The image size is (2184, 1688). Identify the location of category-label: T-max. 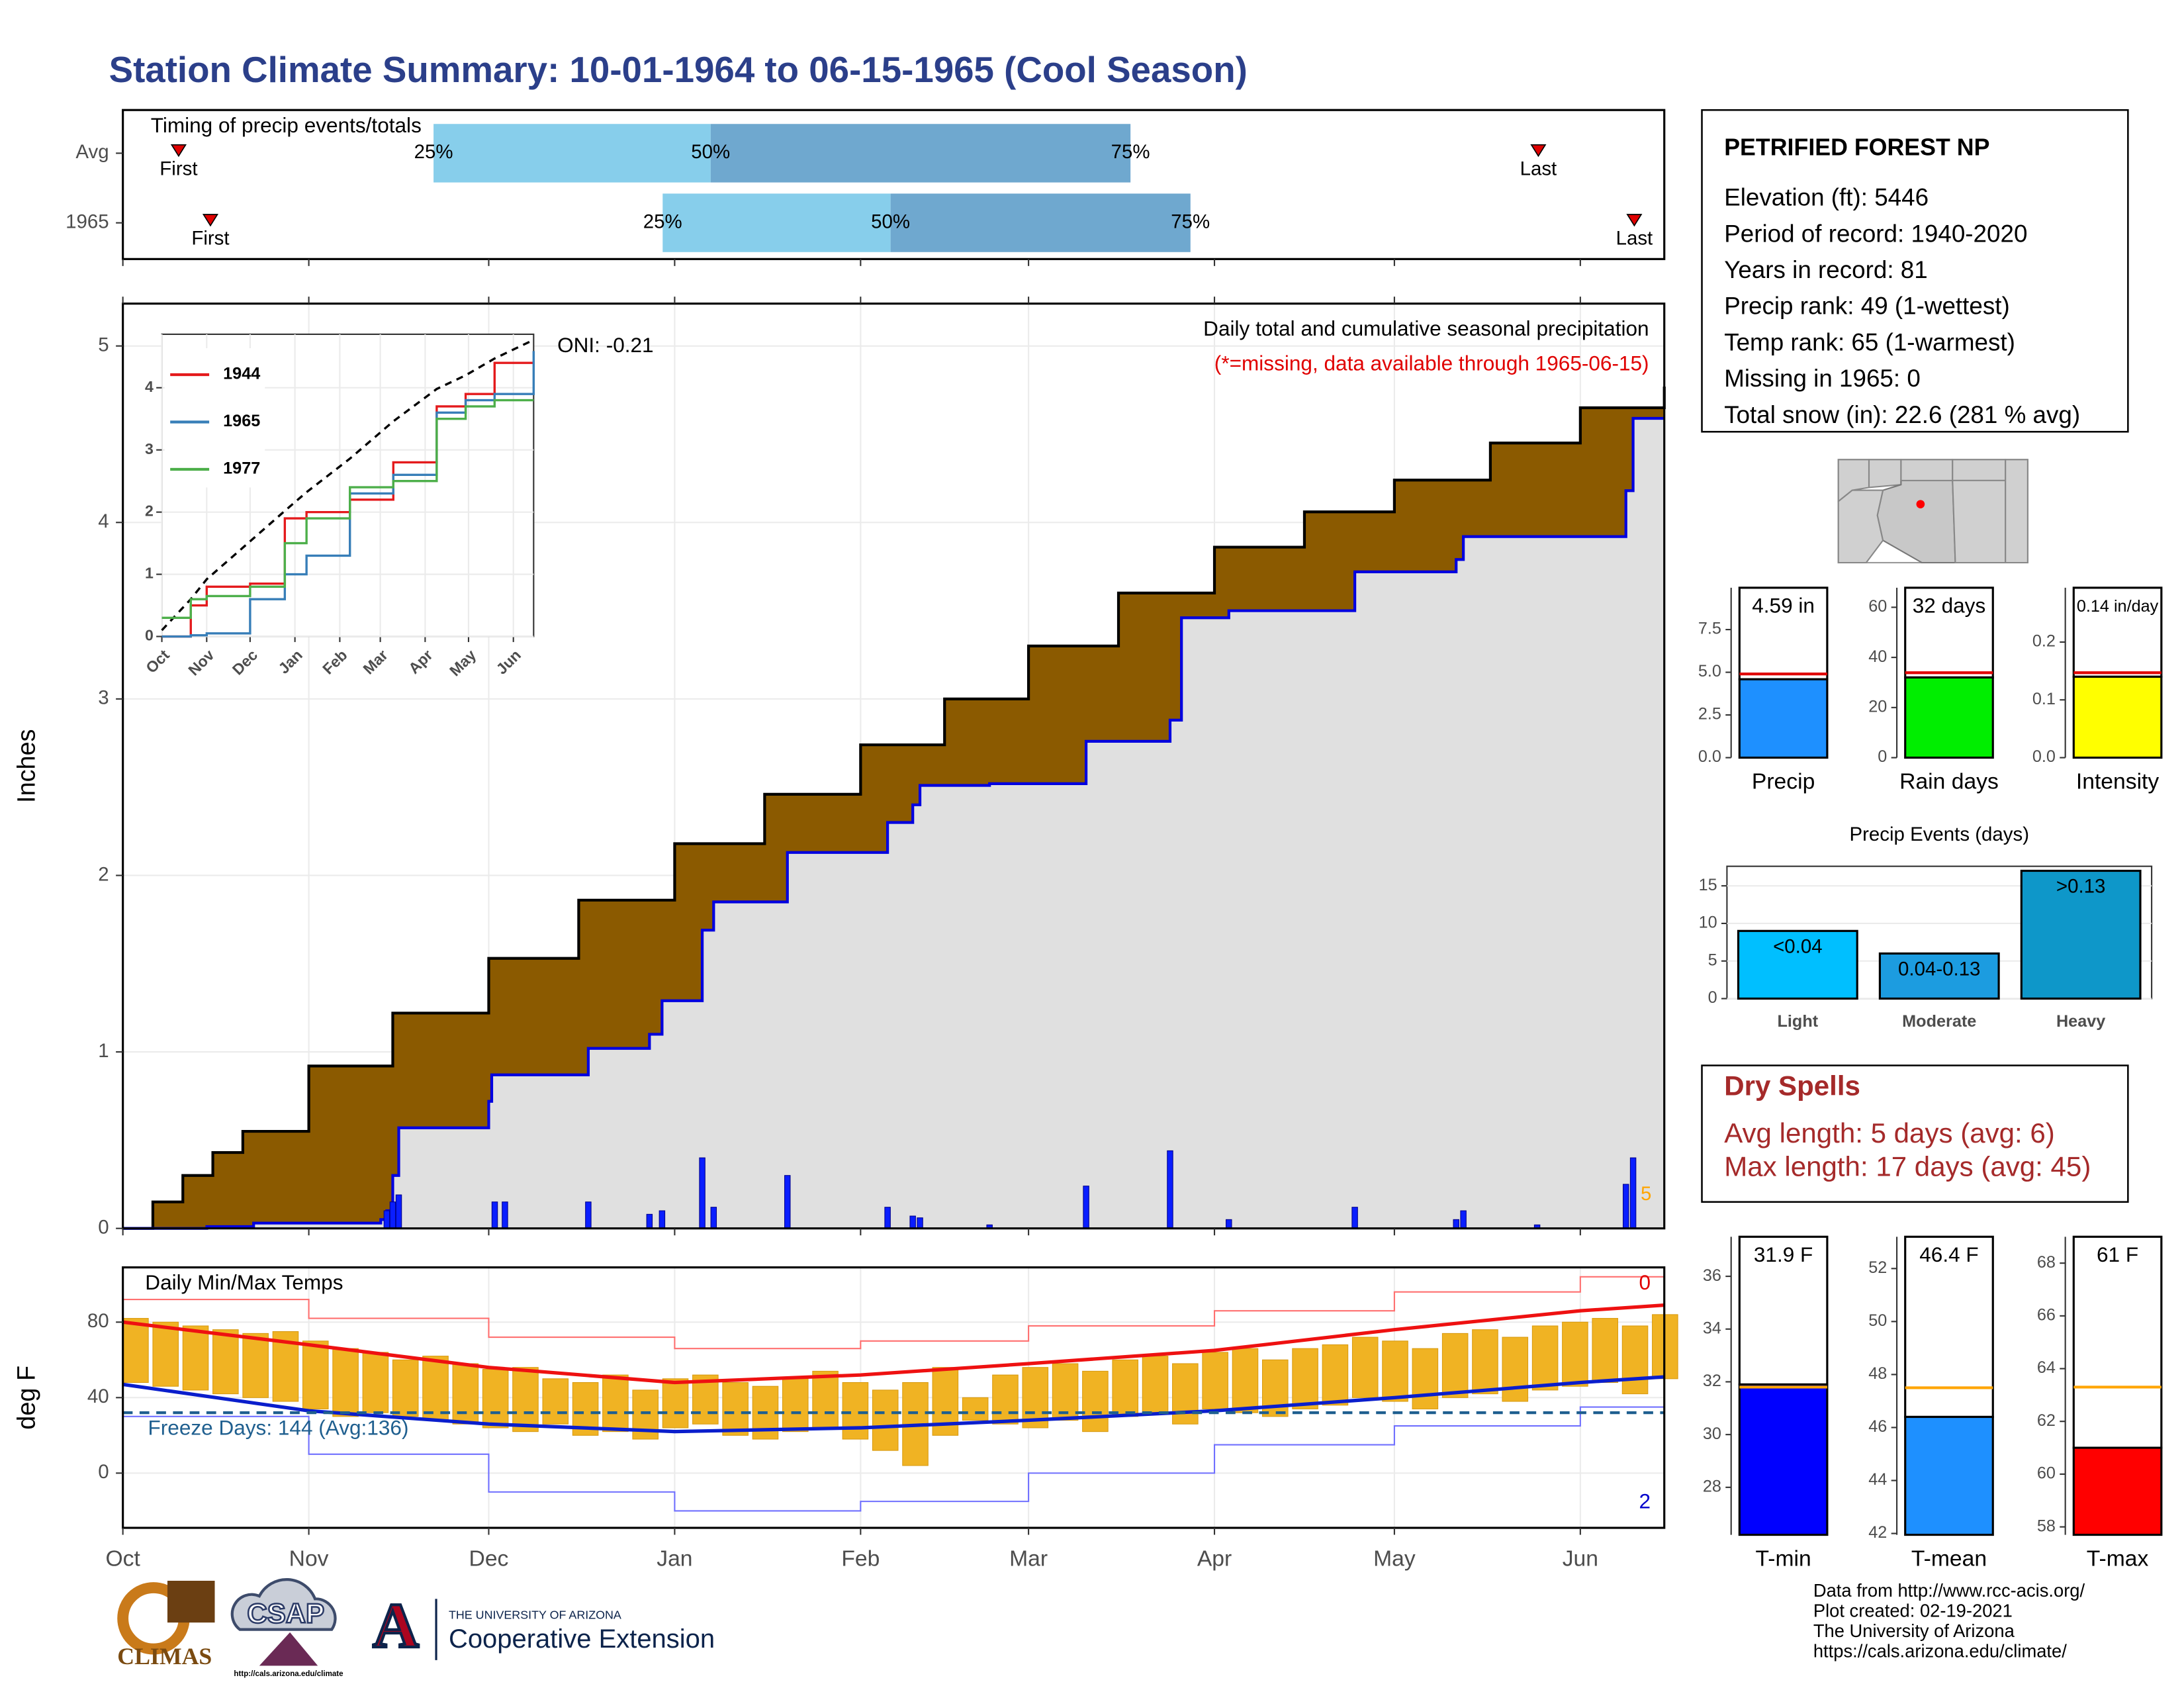
(2118, 1558).